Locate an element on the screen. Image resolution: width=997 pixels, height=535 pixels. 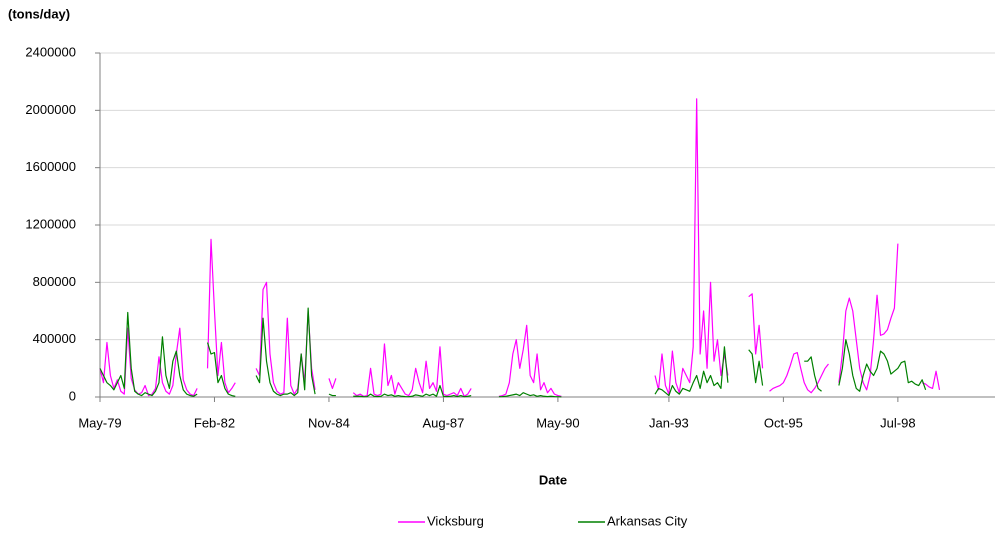
y-tick-label: 400000 is located at coordinates (54, 338).